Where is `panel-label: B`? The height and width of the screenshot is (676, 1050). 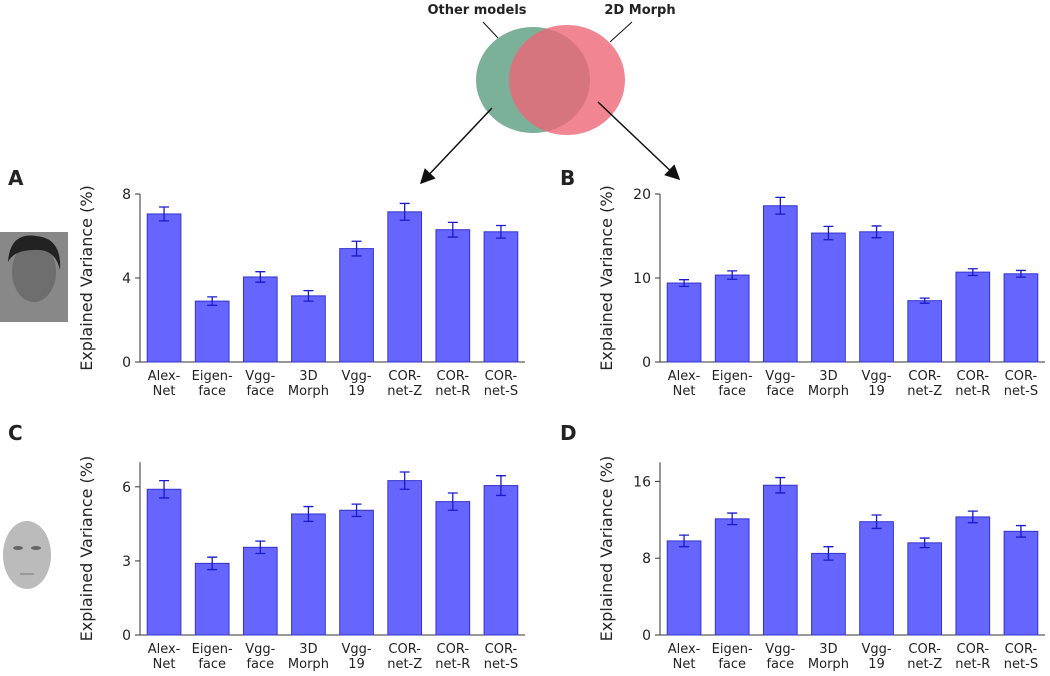
panel-label: B is located at coordinates (567, 178).